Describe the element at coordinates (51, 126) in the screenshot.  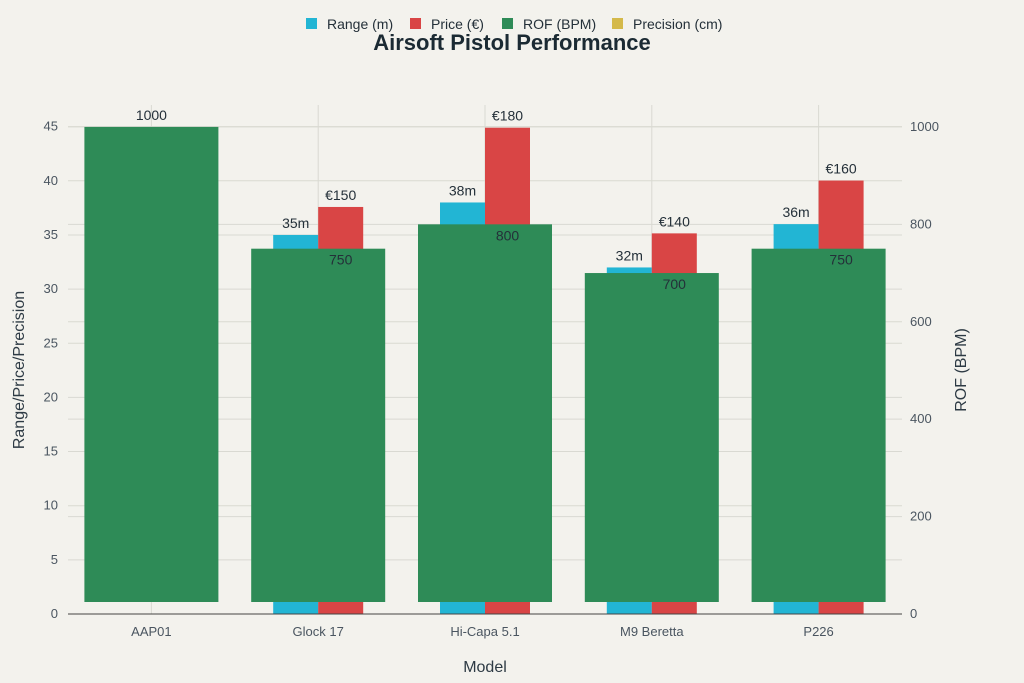
I see `y-tick-label: 45` at that location.